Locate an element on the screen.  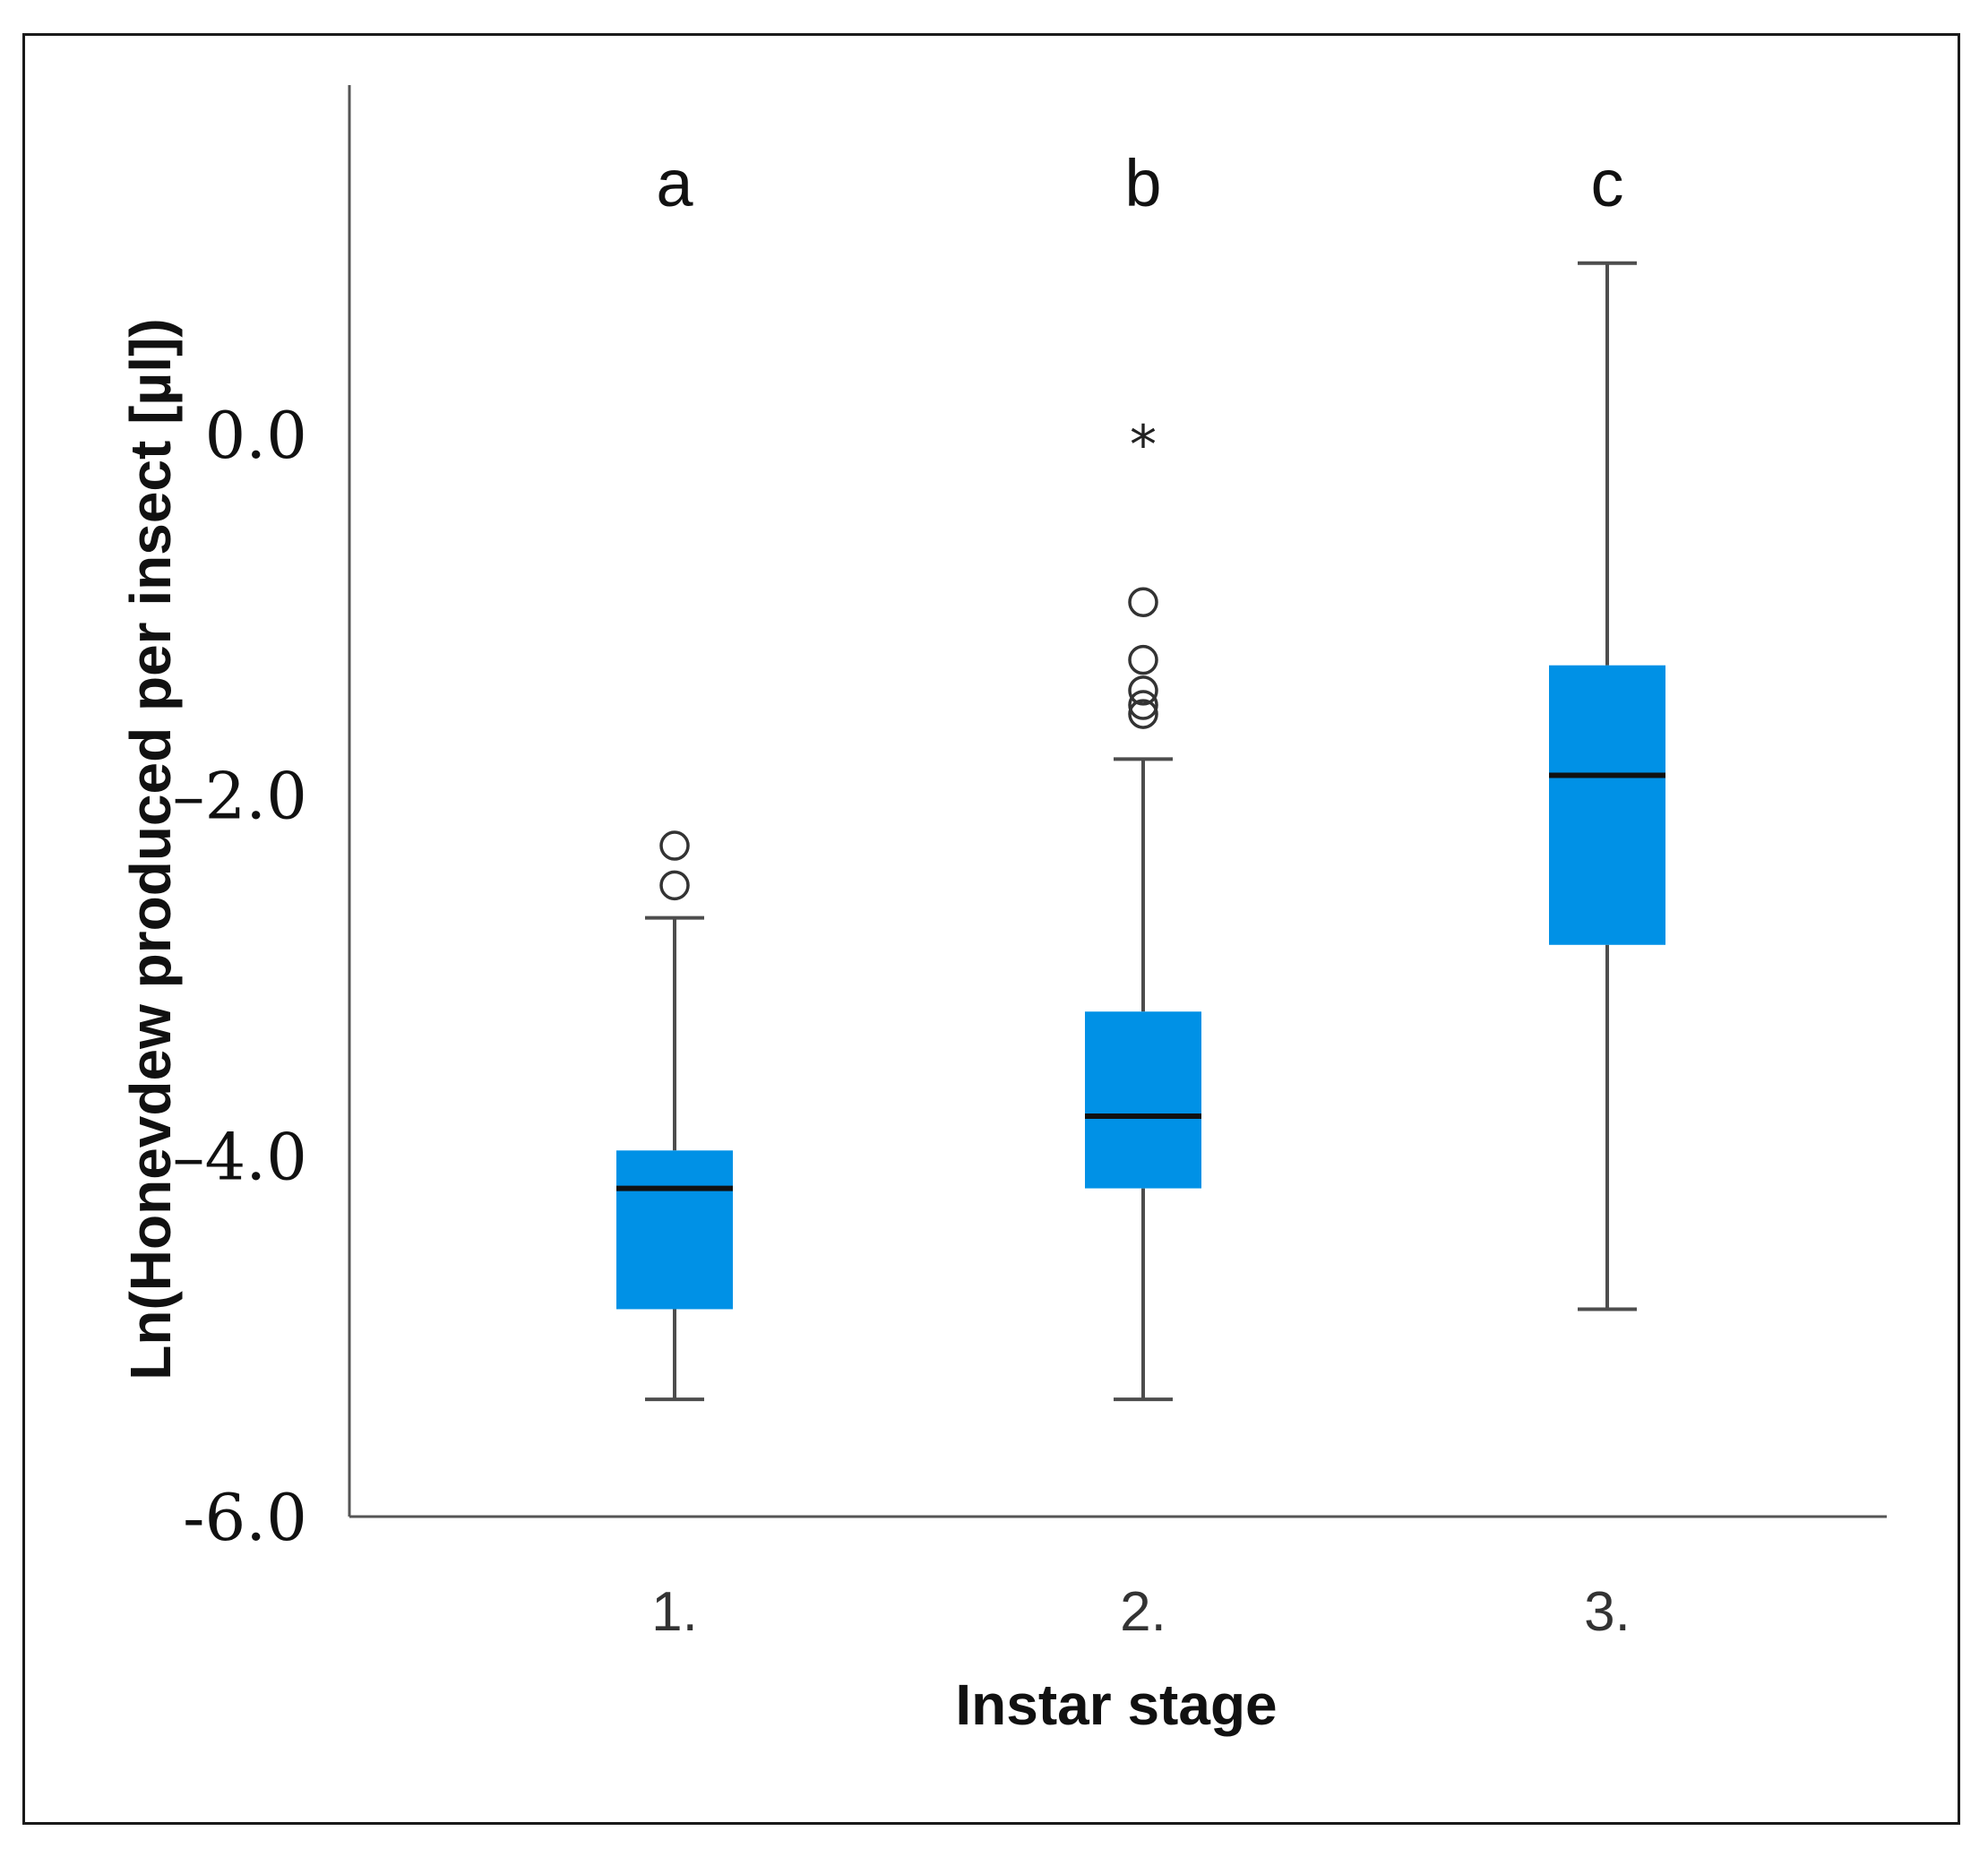
y-tick-label: 0.0 is located at coordinates (255, 435).